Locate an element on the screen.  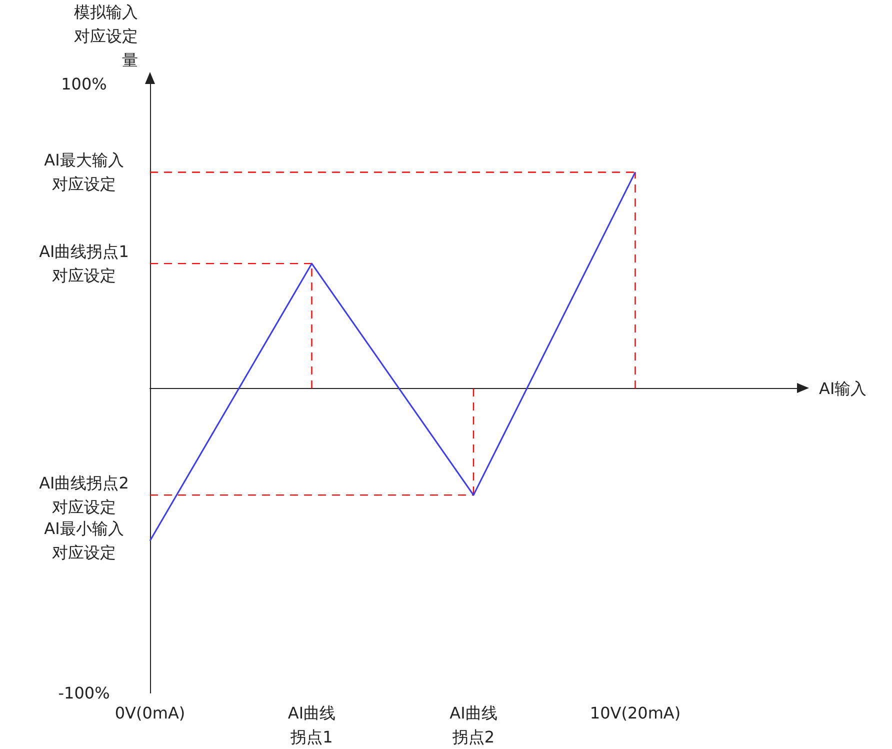
x-tick-label: AI曲线拐点1 is located at coordinates (312, 725).